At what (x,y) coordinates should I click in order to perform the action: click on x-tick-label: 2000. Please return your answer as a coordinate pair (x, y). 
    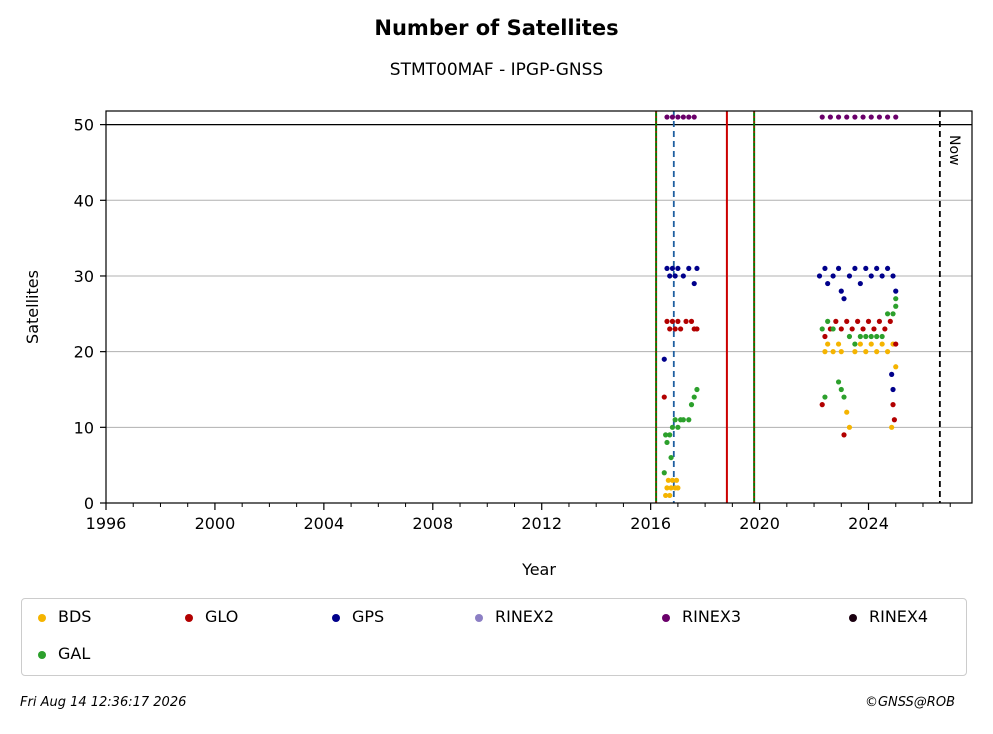
    Looking at the image, I should click on (215, 523).